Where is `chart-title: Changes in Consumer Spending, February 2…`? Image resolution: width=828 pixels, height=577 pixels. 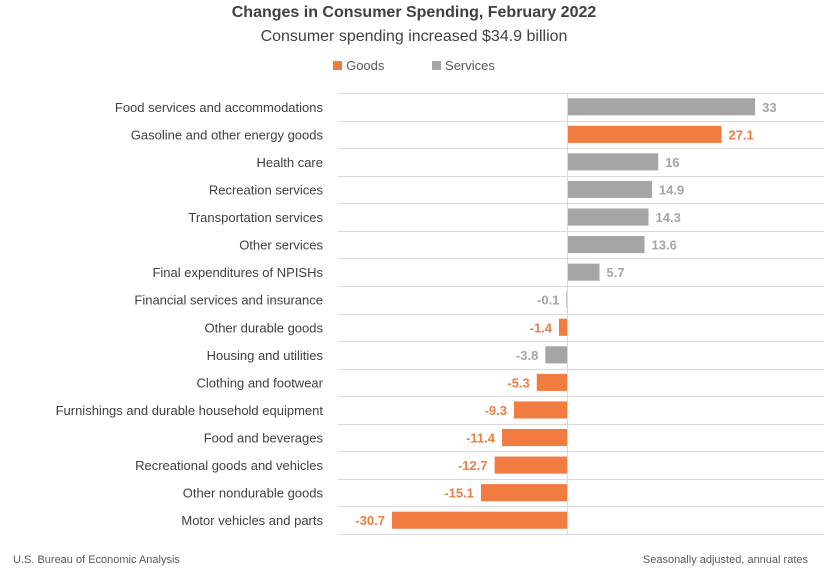 chart-title: Changes in Consumer Spending, February 2… is located at coordinates (414, 12).